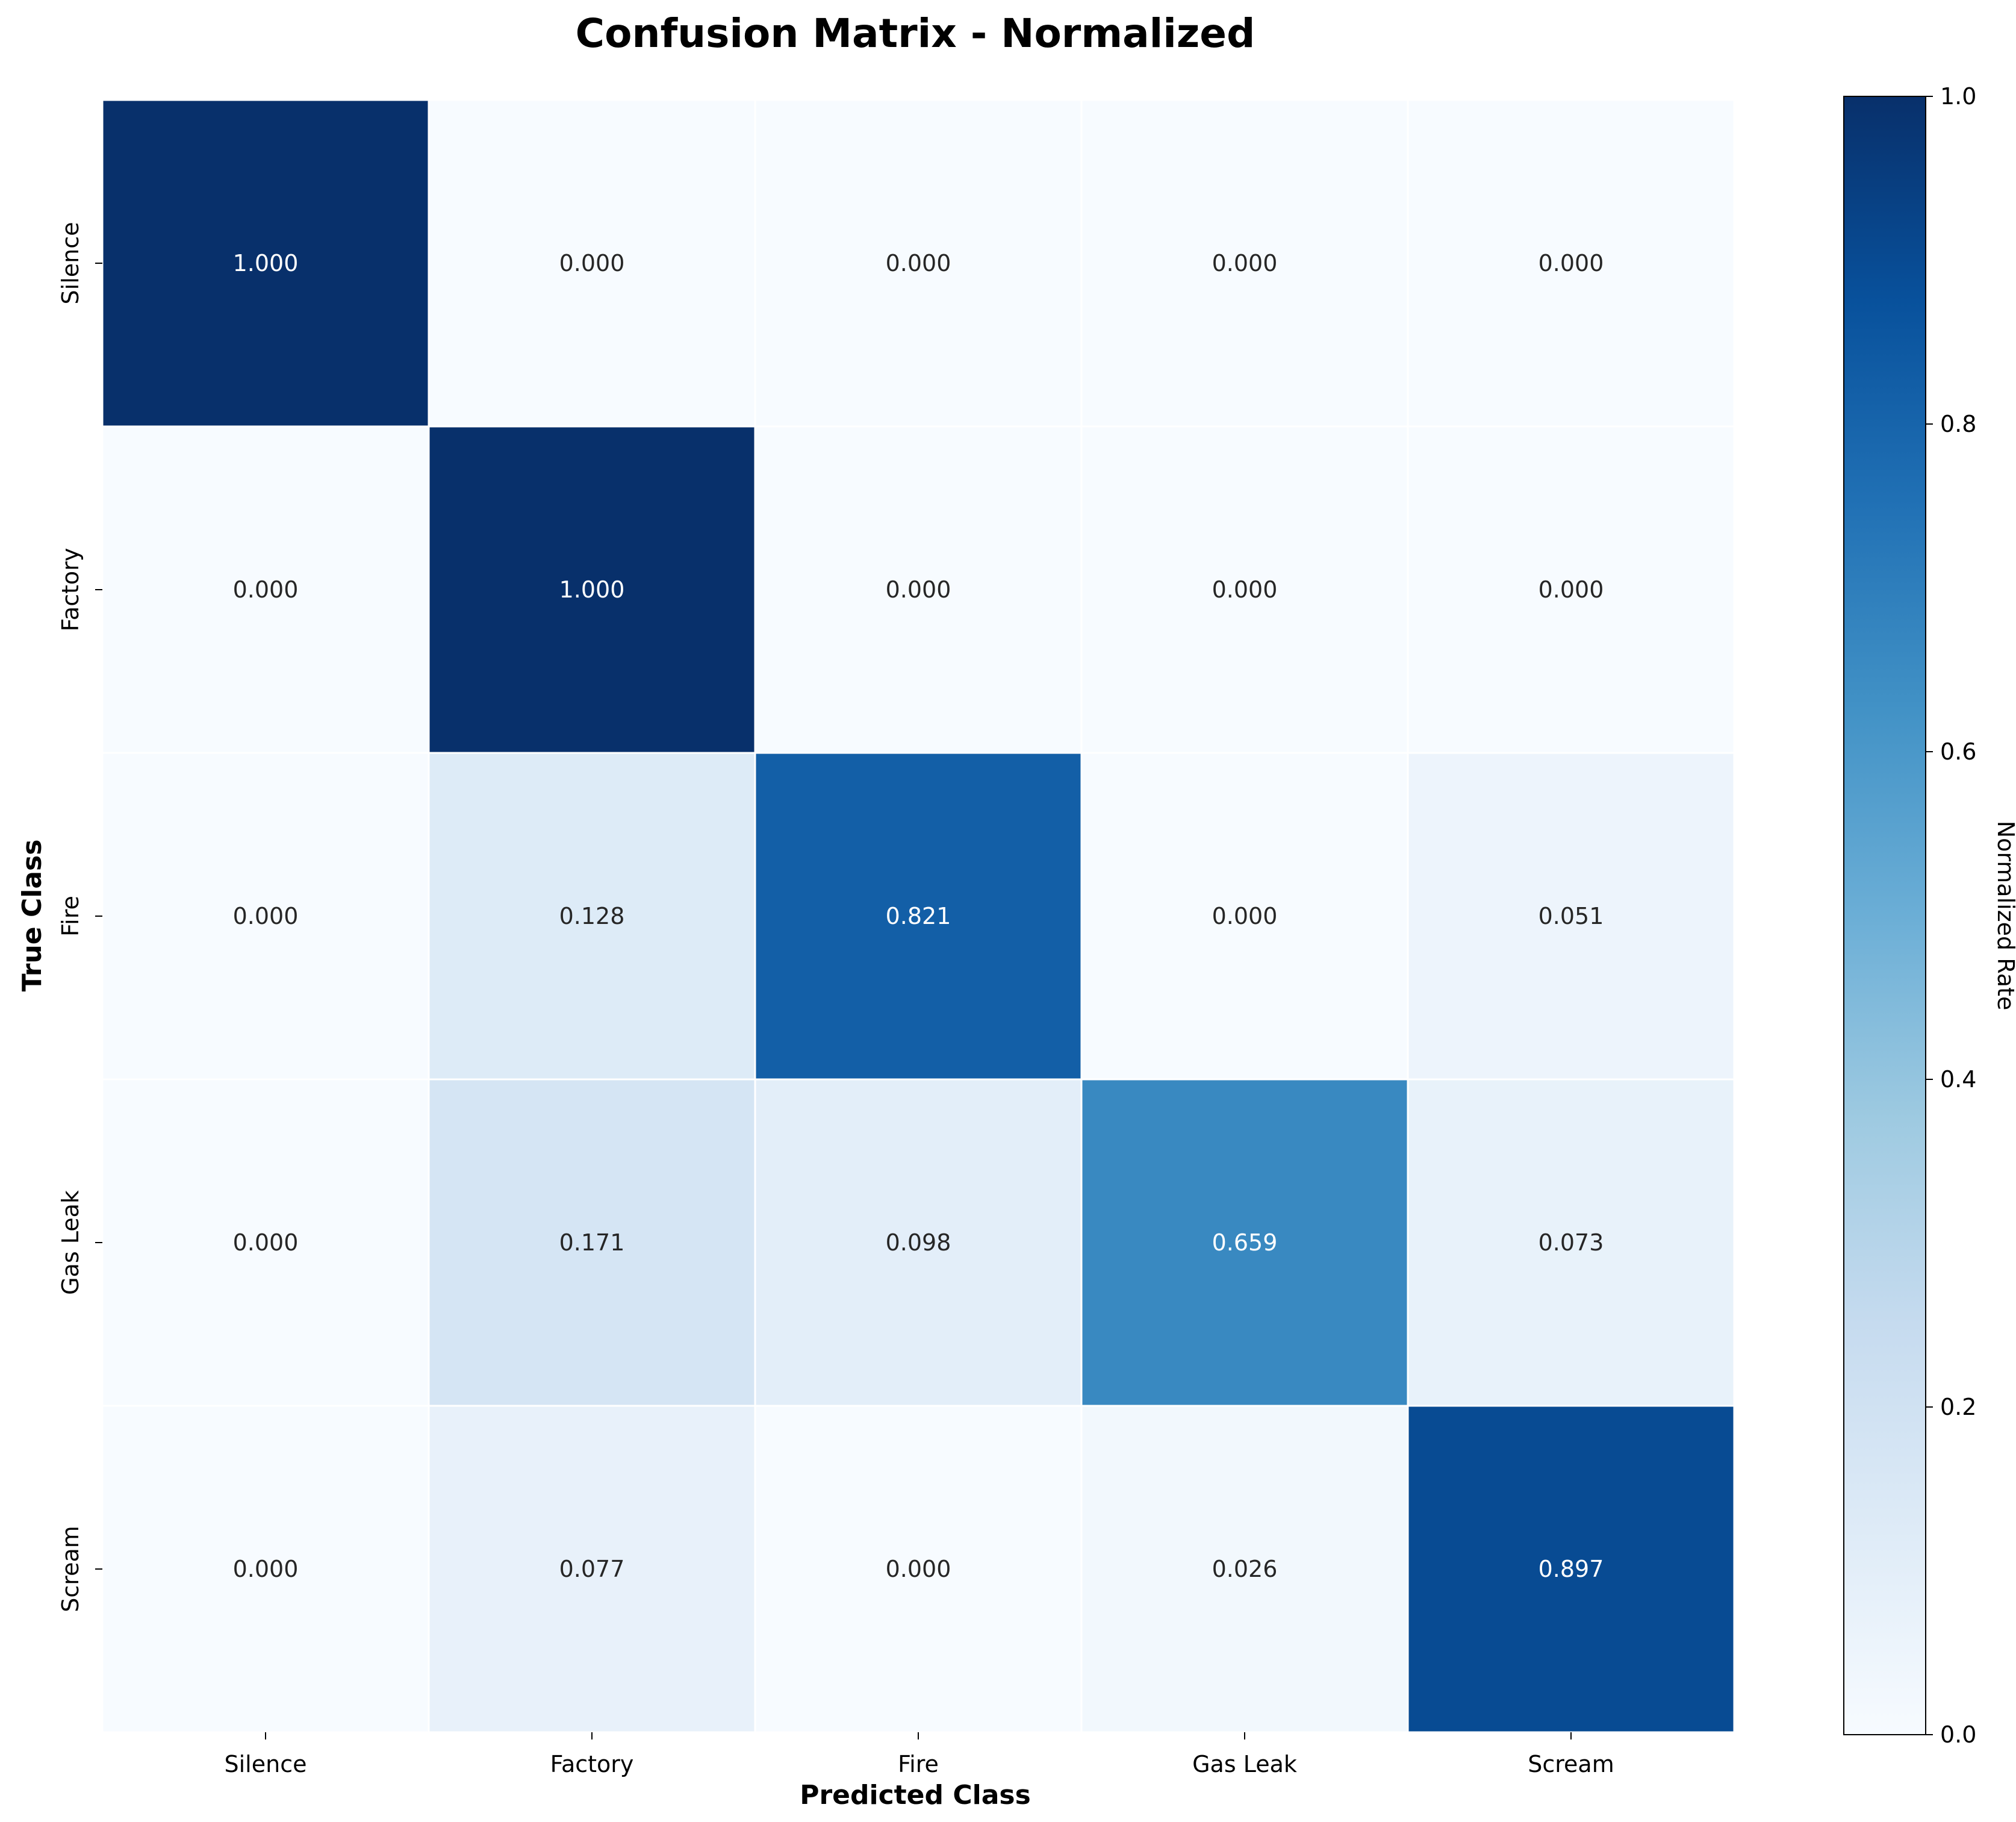  I want to click on cell-value-label: 0.821, so click(919, 916).